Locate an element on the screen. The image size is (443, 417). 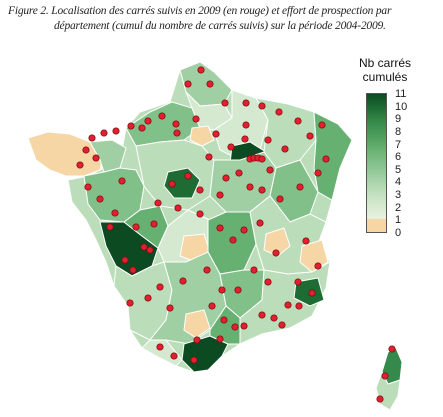
dept-herault is located at coordinates (225, 325).